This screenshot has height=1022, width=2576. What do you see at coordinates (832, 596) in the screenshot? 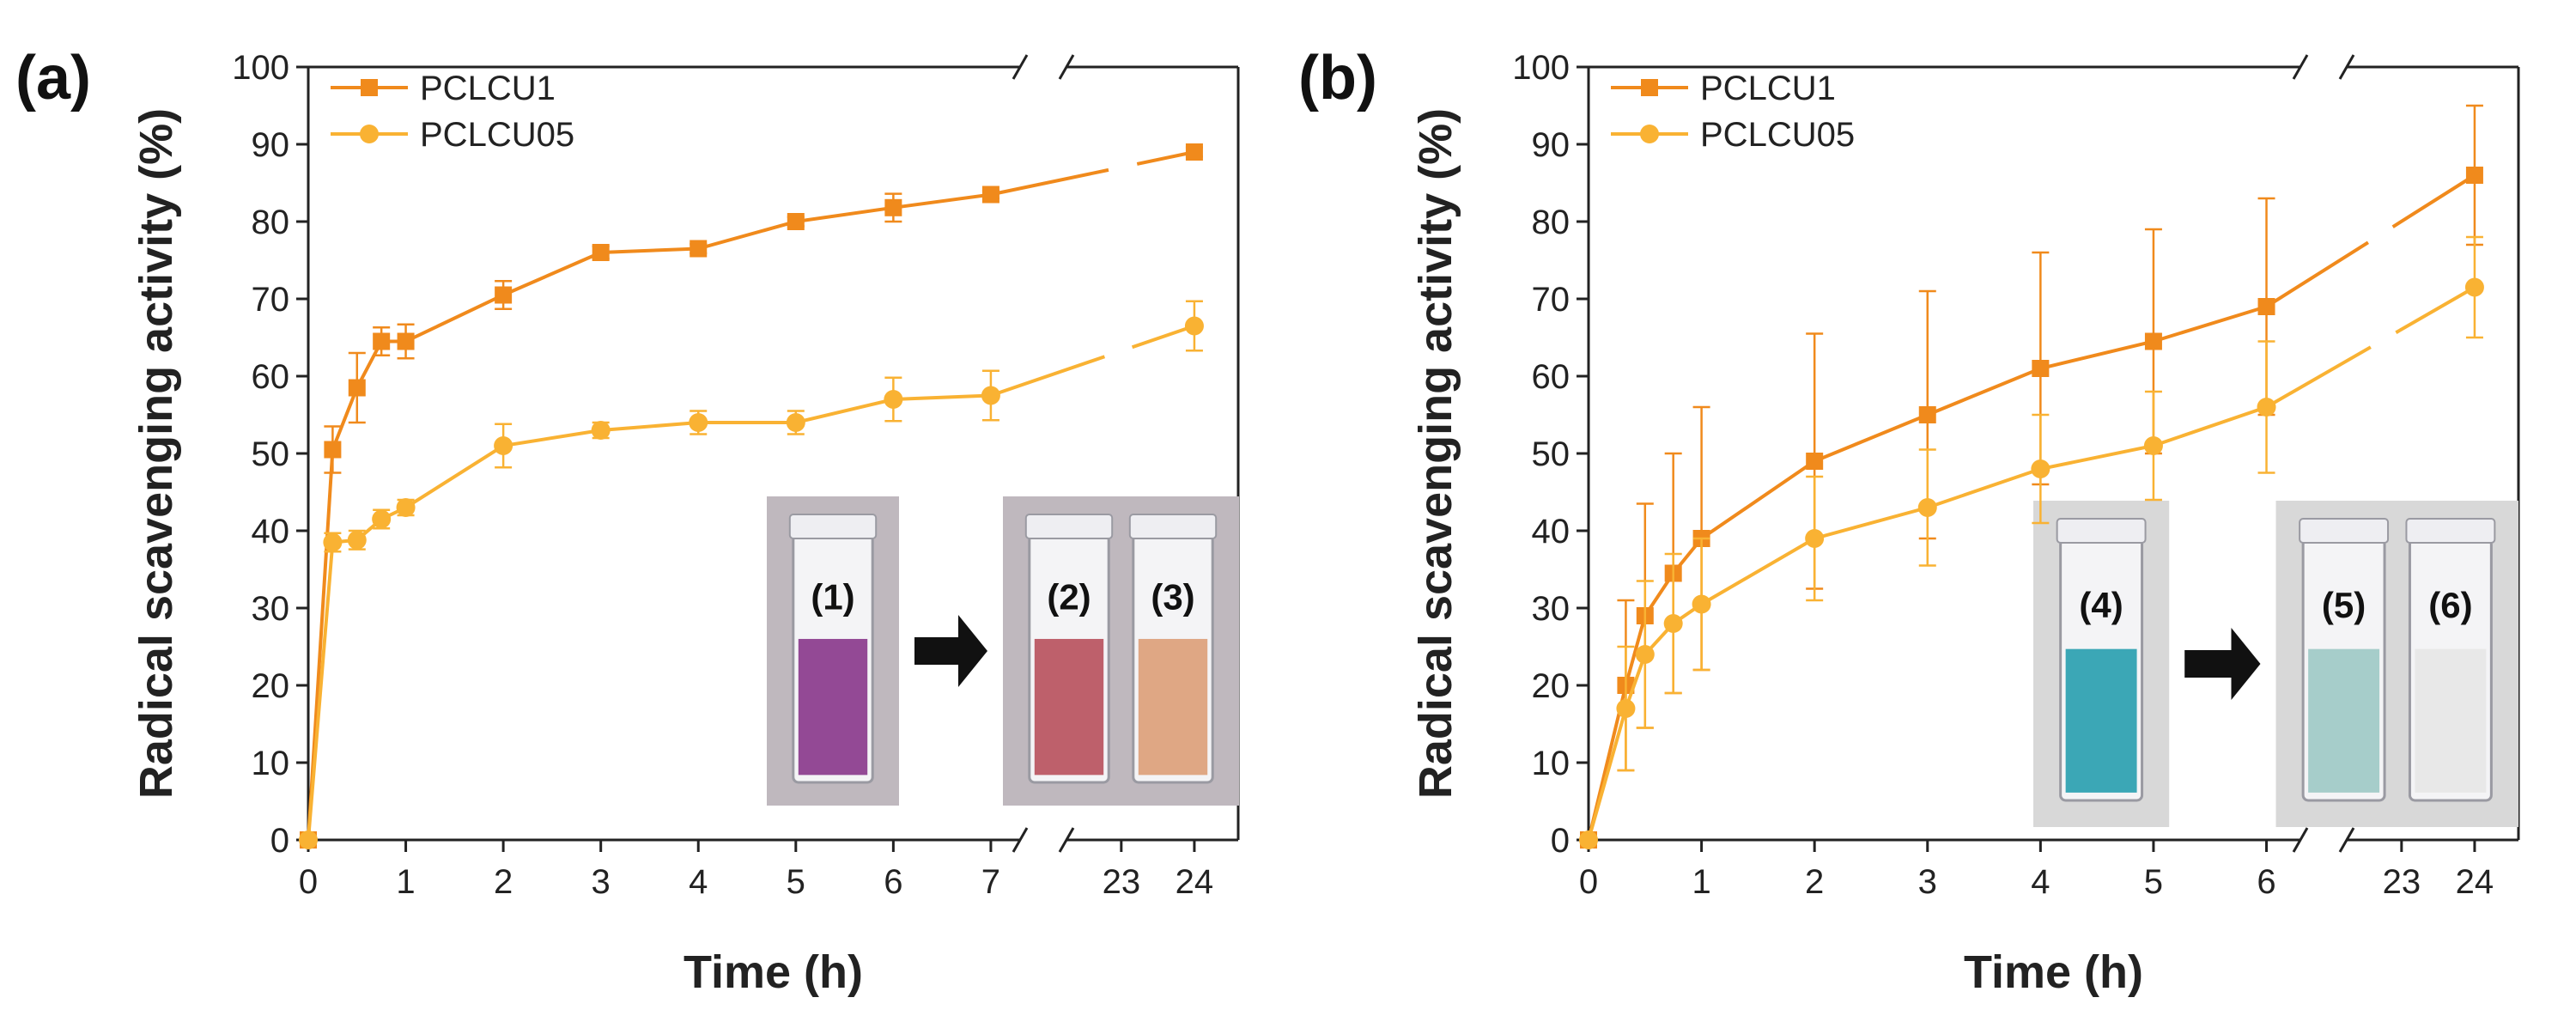
I see `vial-label: (1)` at bounding box center [832, 596].